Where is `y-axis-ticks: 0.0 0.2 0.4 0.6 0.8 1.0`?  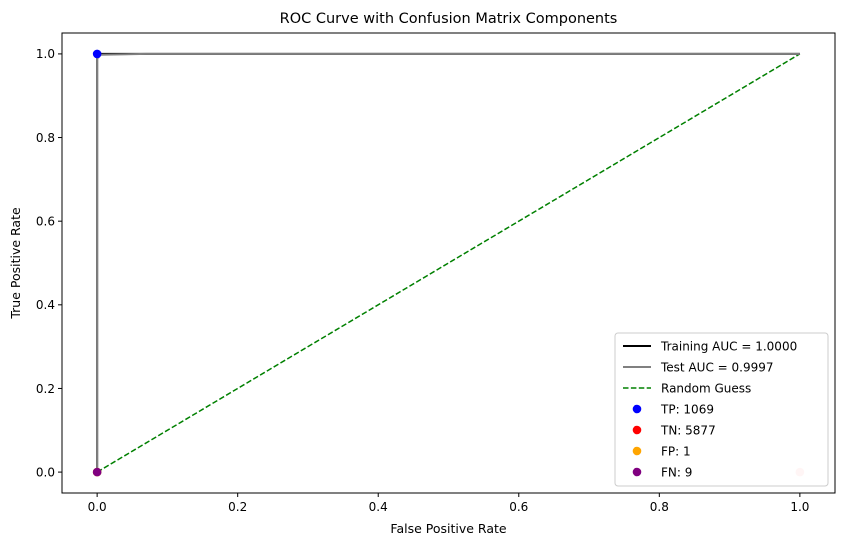
y-axis-ticks: 0.0 0.2 0.4 0.6 0.8 1.0 is located at coordinates (49, 263).